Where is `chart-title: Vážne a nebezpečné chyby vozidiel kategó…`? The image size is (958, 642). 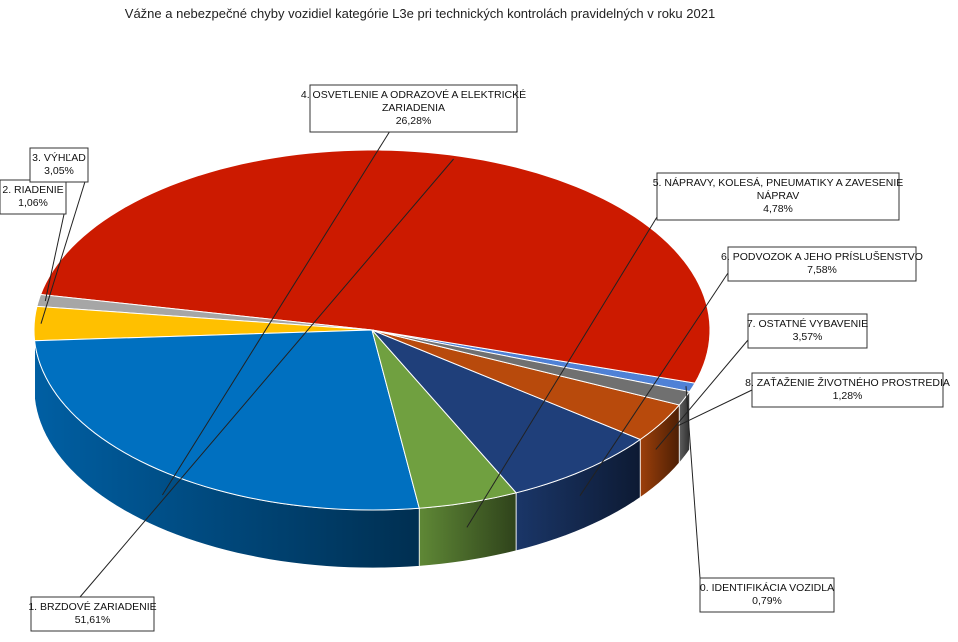
chart-title: Vážne a nebezpečné chyby vozidiel kategó… is located at coordinates (420, 13).